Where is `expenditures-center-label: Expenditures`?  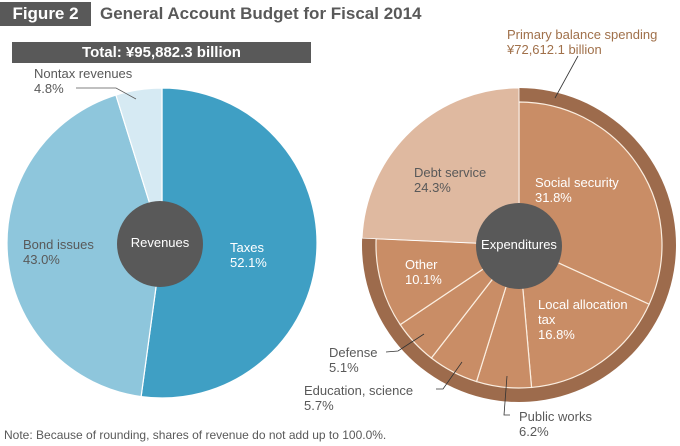 expenditures-center-label: Expenditures is located at coordinates (519, 244).